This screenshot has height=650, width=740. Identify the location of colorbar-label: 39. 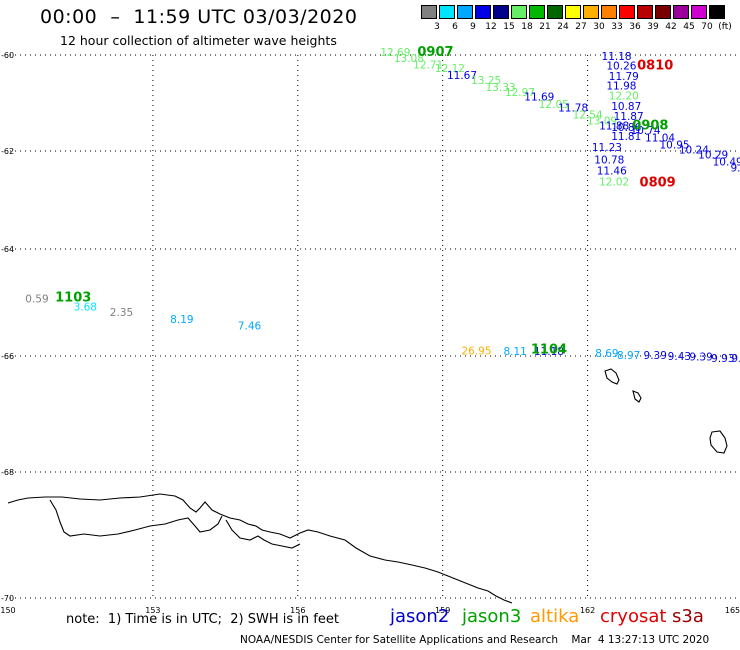
(653, 27).